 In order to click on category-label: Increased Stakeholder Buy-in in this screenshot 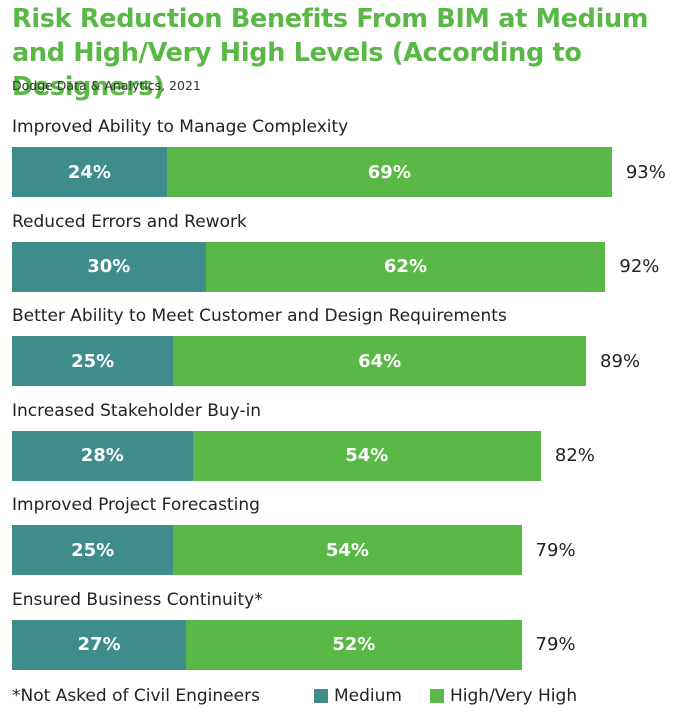, I will do `click(137, 410)`.